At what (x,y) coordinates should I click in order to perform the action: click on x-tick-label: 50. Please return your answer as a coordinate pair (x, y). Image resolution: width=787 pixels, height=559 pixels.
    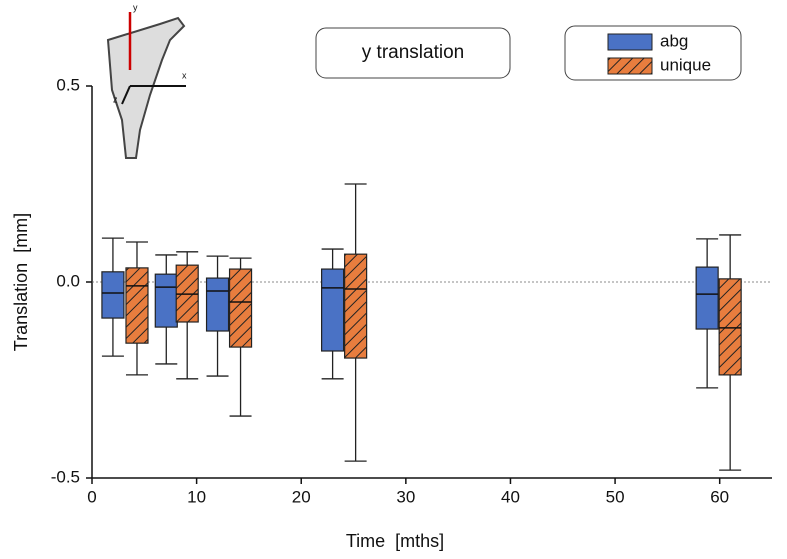
    Looking at the image, I should click on (615, 496).